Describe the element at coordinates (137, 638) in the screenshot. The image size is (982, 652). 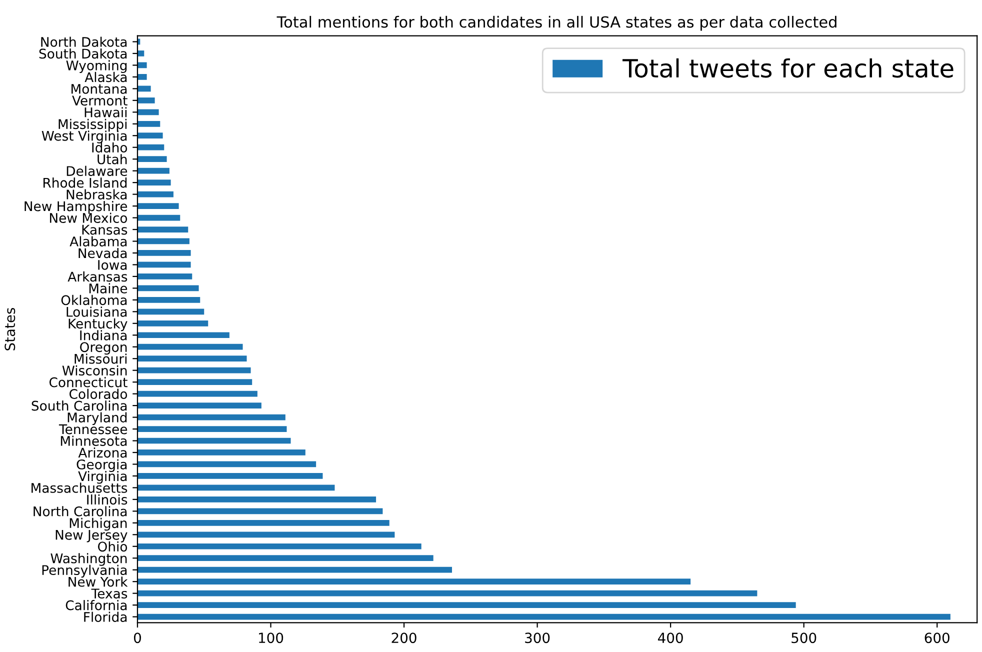
I see `x-tick-label: 0` at that location.